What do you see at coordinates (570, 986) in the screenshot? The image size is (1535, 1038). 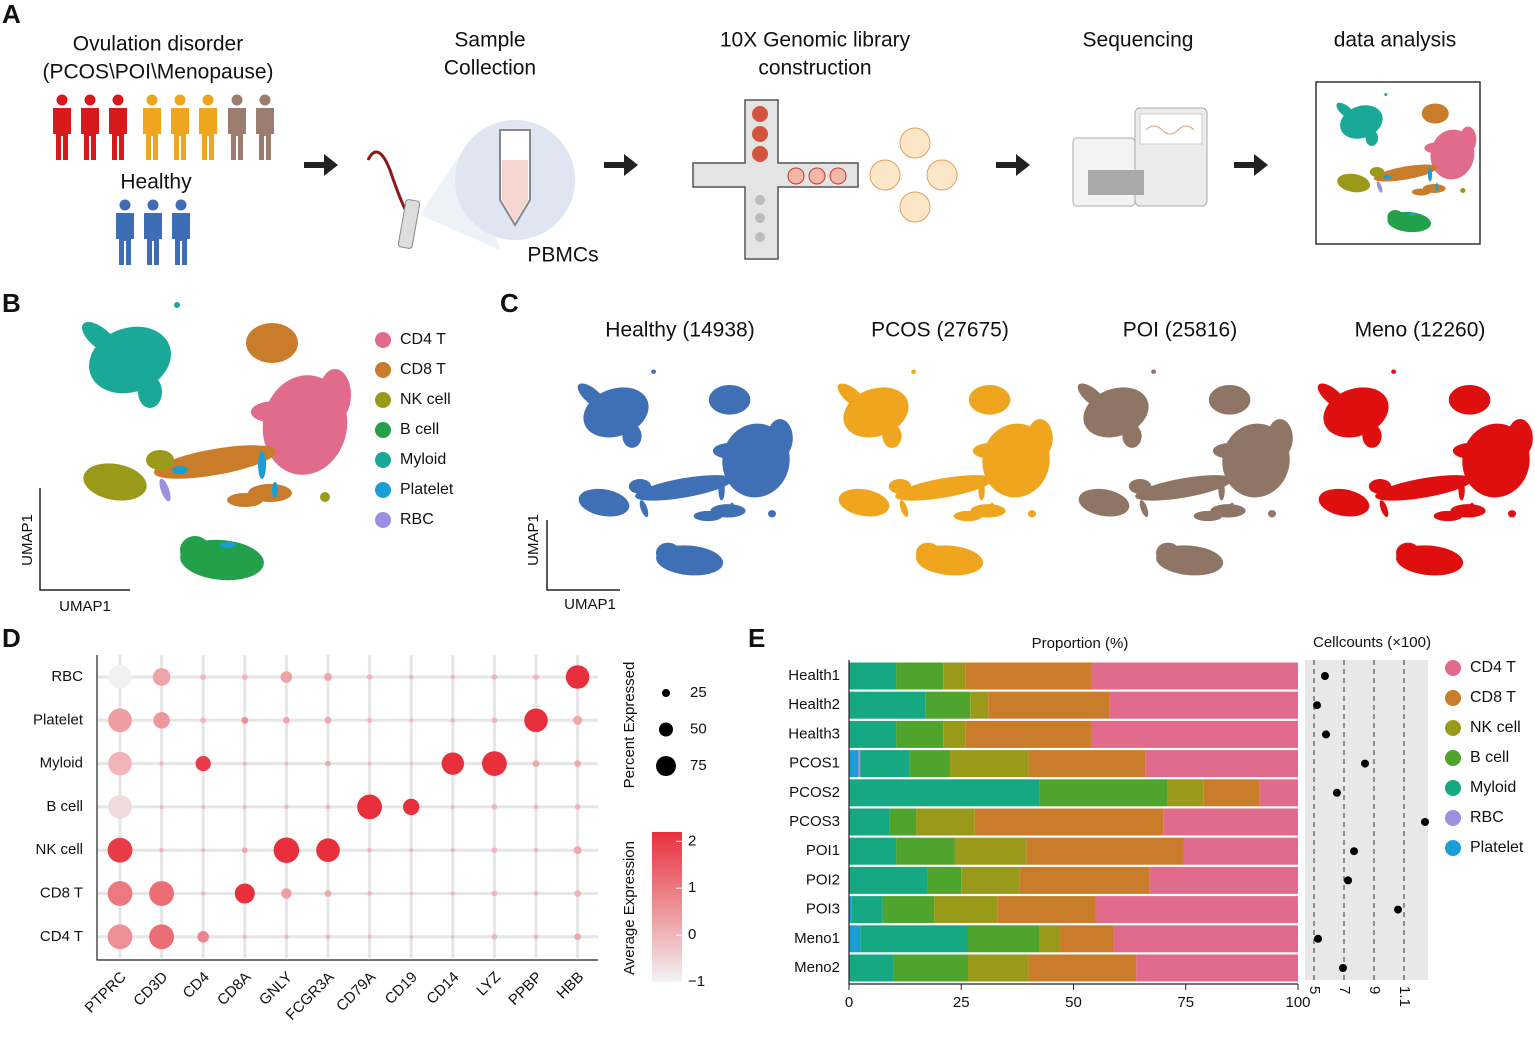 I see `column-label: HBB` at bounding box center [570, 986].